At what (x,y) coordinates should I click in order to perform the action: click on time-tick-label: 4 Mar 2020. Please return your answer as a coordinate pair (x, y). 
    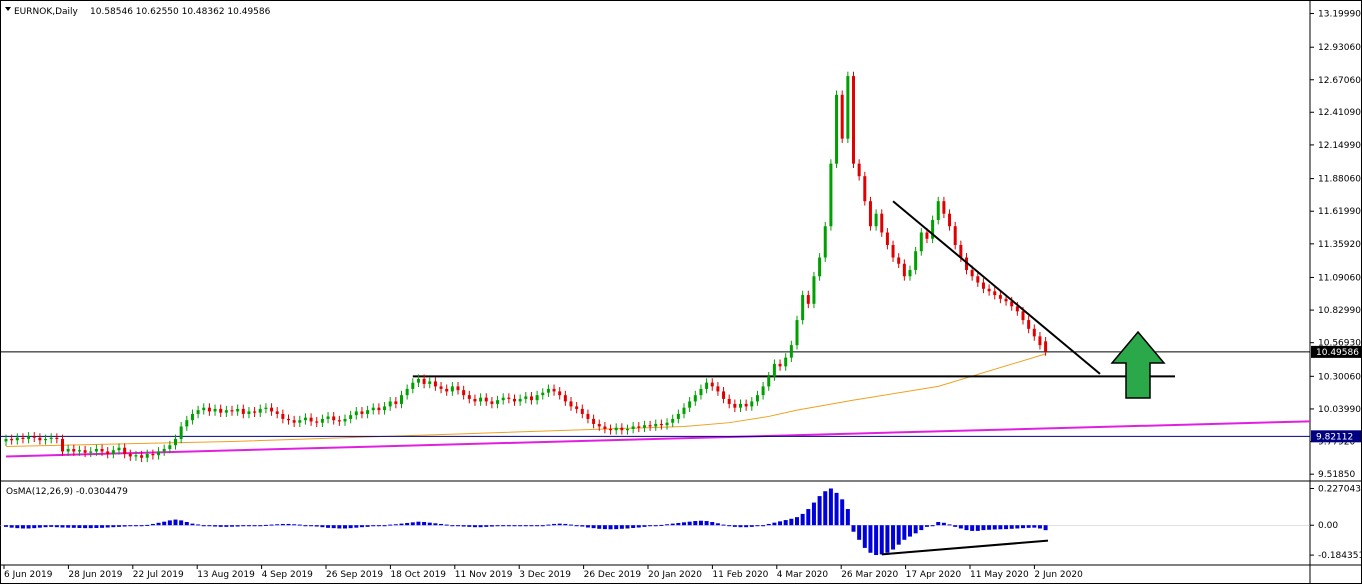
    Looking at the image, I should click on (803, 575).